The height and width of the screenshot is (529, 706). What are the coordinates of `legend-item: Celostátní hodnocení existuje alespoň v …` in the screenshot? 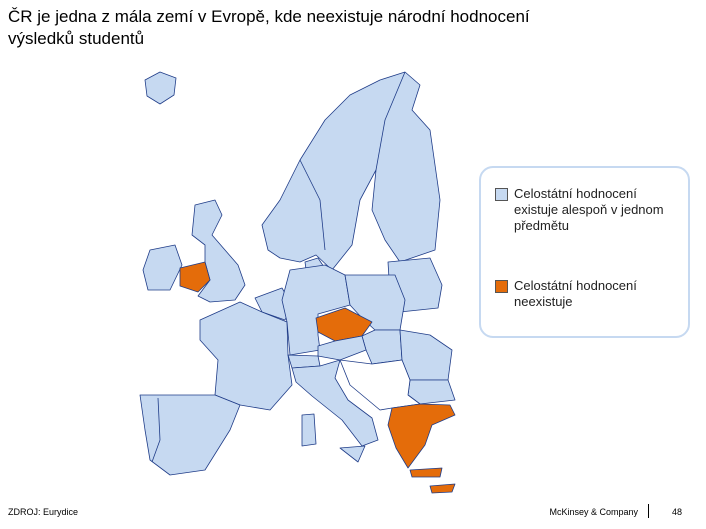 It's located at (585, 210).